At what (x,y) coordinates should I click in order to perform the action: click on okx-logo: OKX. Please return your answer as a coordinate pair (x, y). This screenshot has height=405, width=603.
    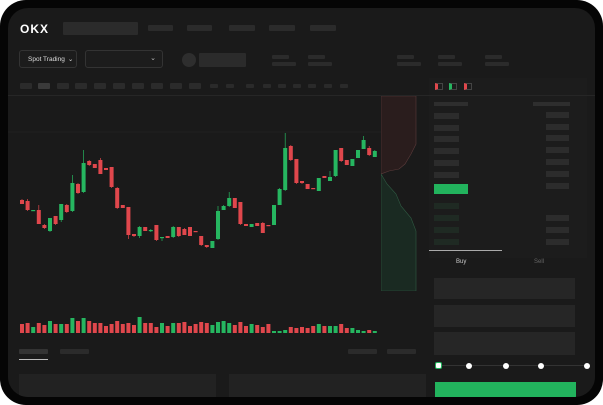
    Looking at the image, I should click on (35, 29).